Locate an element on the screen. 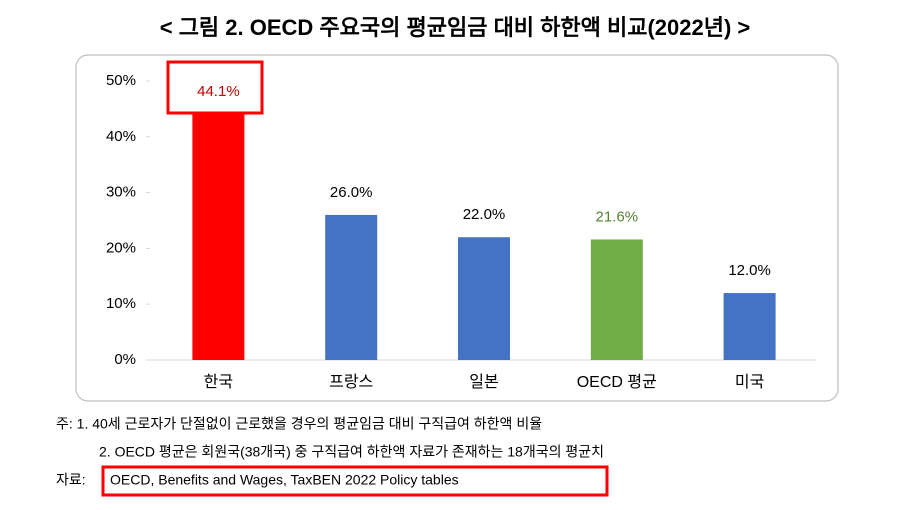  y-tick-label: 30% is located at coordinates (121, 192).